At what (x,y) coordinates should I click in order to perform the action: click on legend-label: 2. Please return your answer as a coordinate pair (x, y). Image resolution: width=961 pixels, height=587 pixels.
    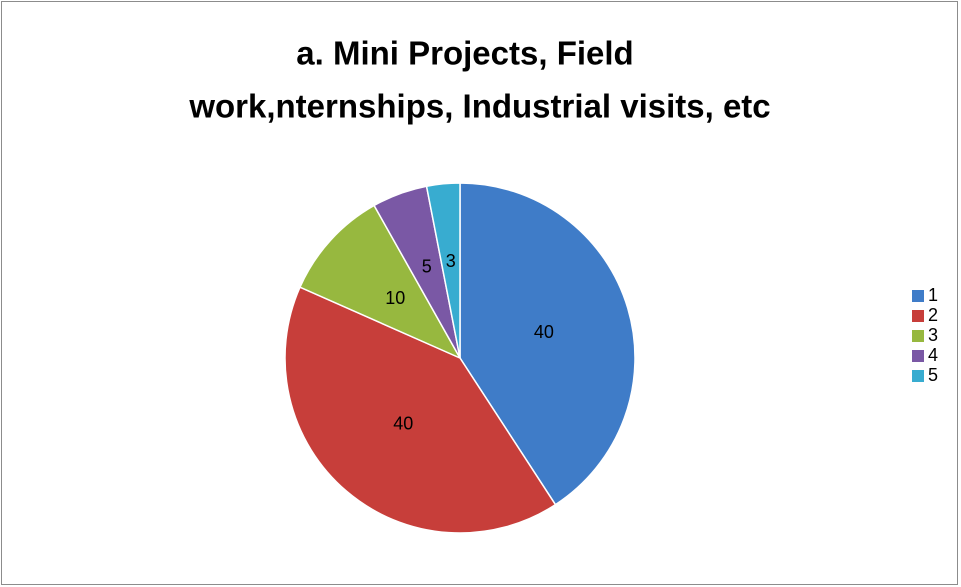
    Looking at the image, I should click on (933, 315).